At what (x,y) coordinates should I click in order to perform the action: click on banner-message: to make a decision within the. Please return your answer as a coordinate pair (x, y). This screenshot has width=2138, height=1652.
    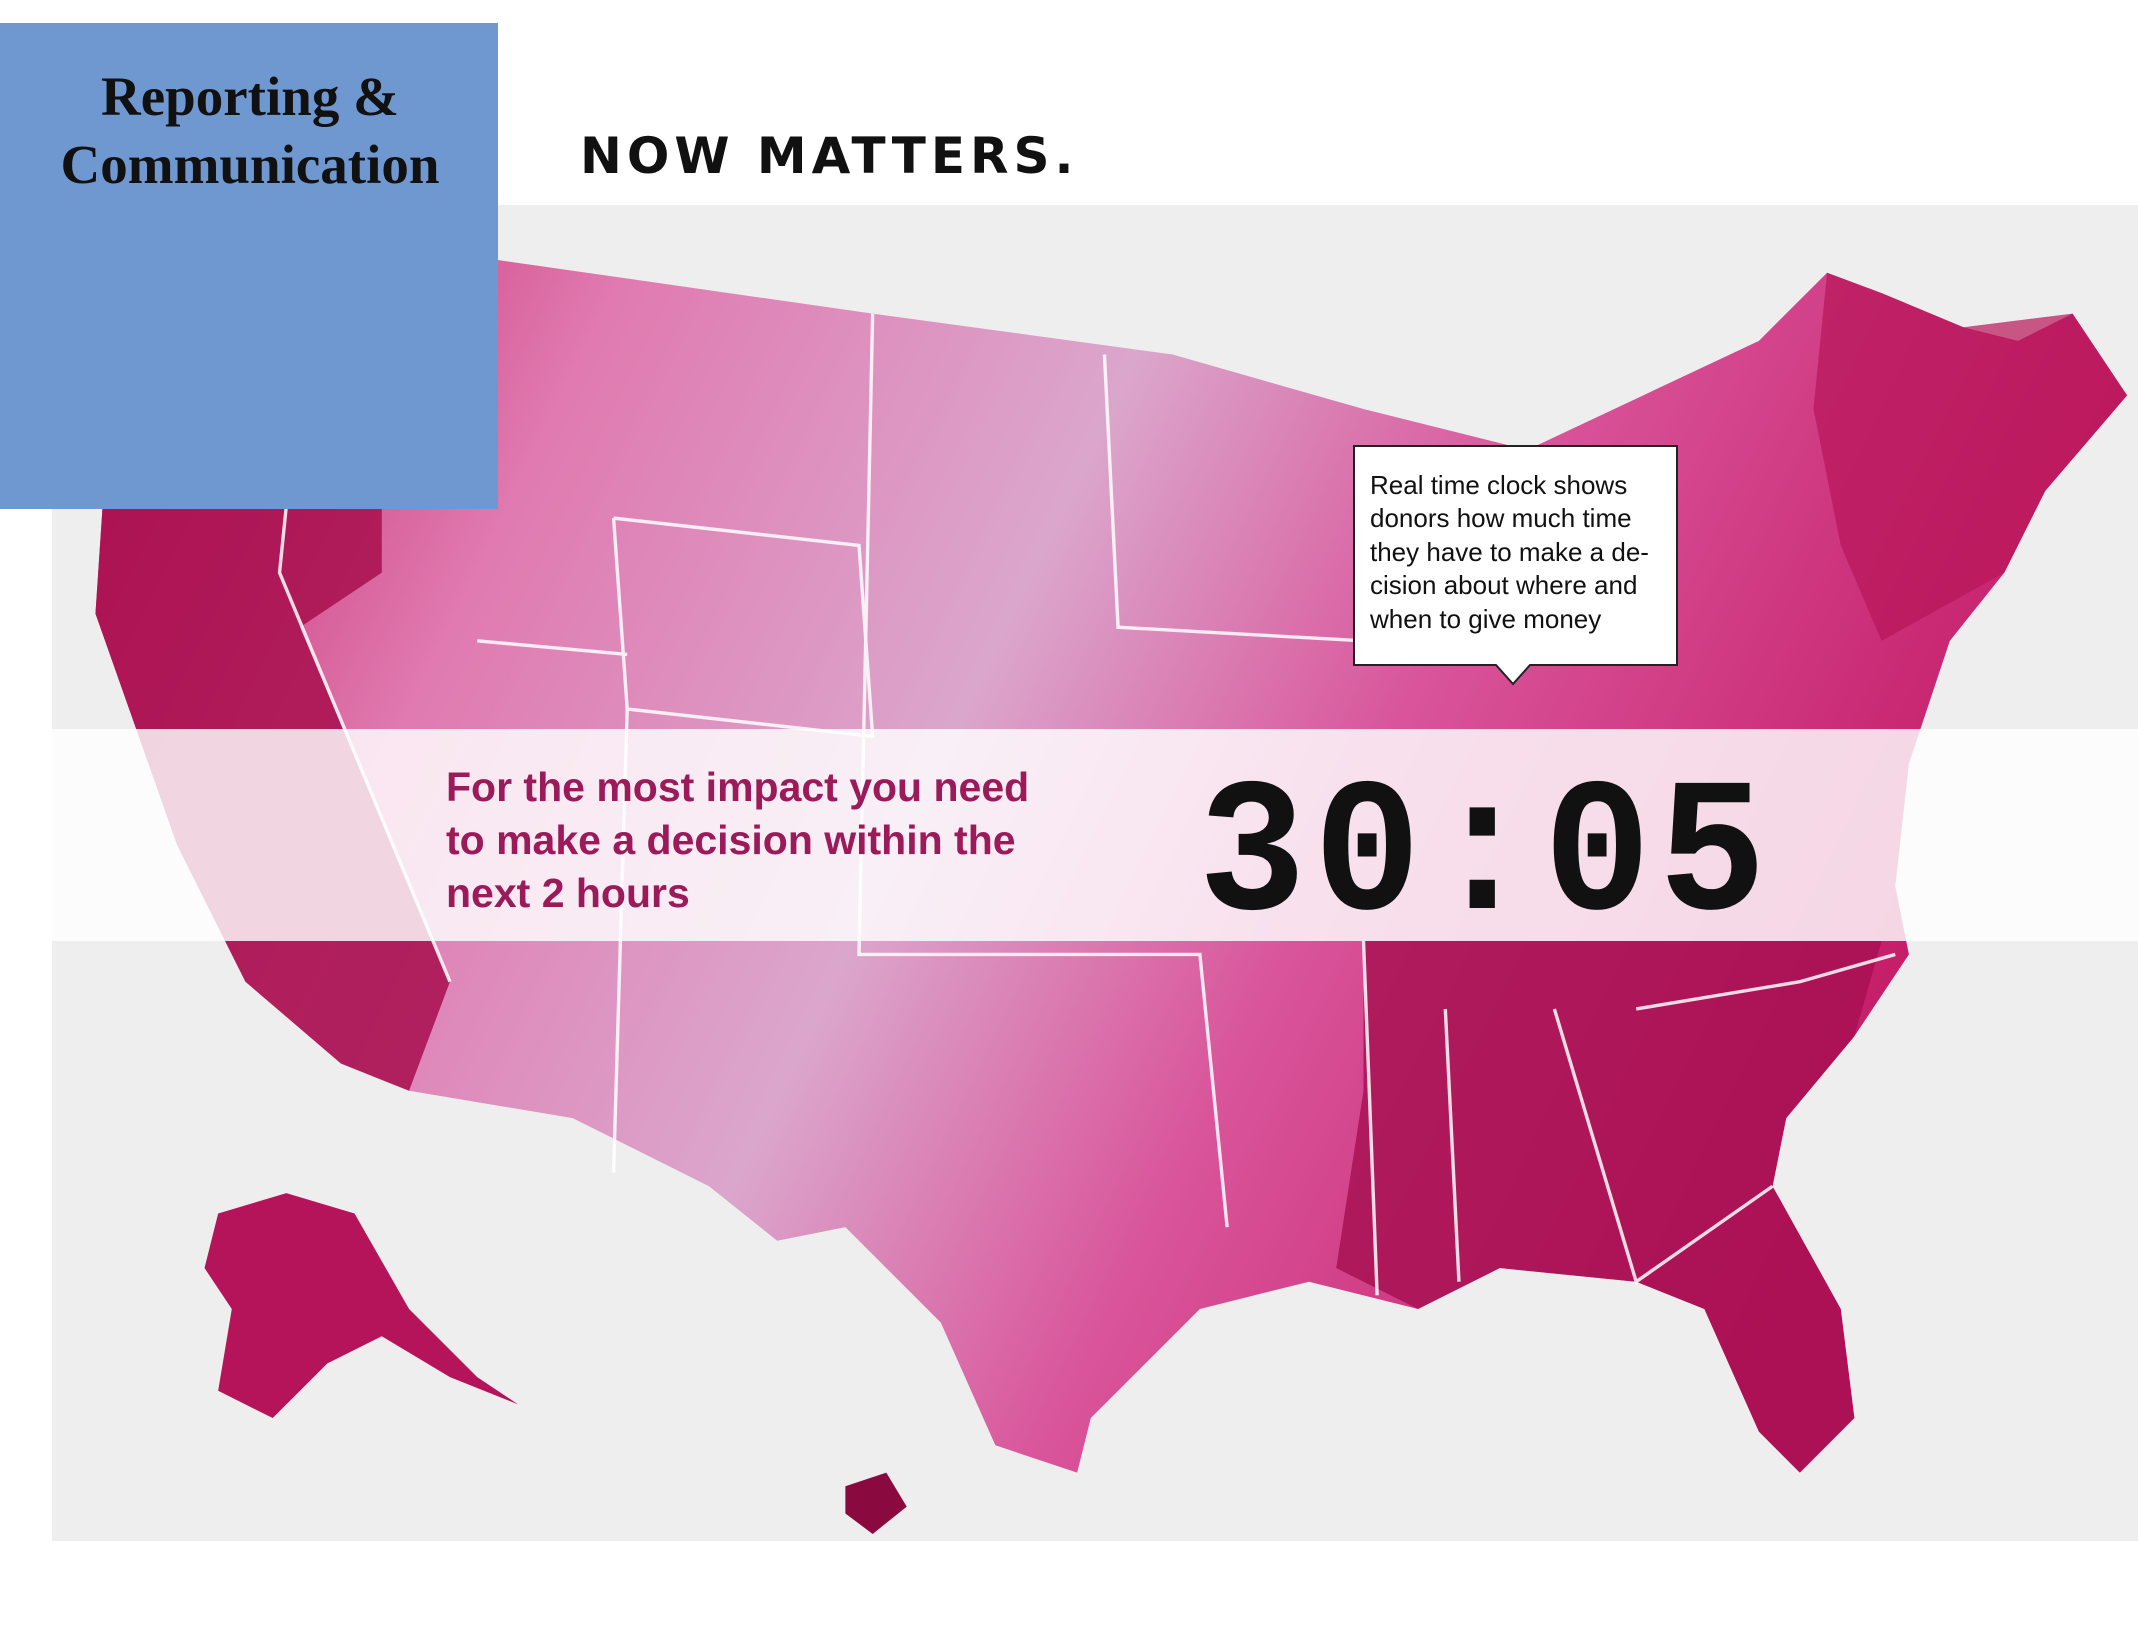
    Looking at the image, I should click on (731, 840).